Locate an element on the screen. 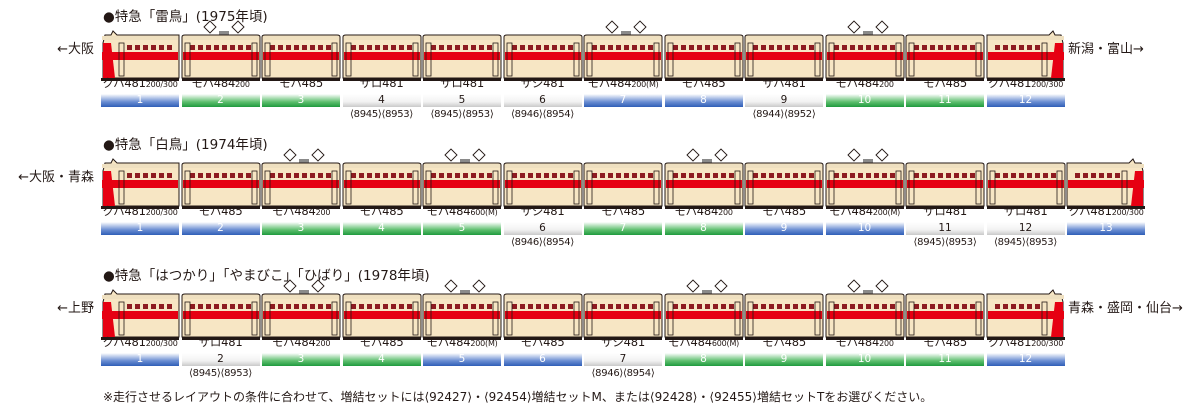 Image resolution: width=1200 pixels, height=410 pixels. car-type-label: クハ481200/300 is located at coordinates (1106, 211).